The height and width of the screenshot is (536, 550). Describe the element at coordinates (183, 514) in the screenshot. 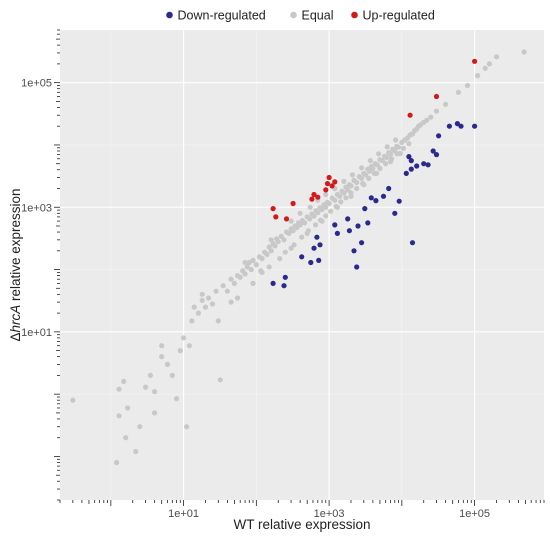

I see `x-tick-label: 1e+01` at that location.